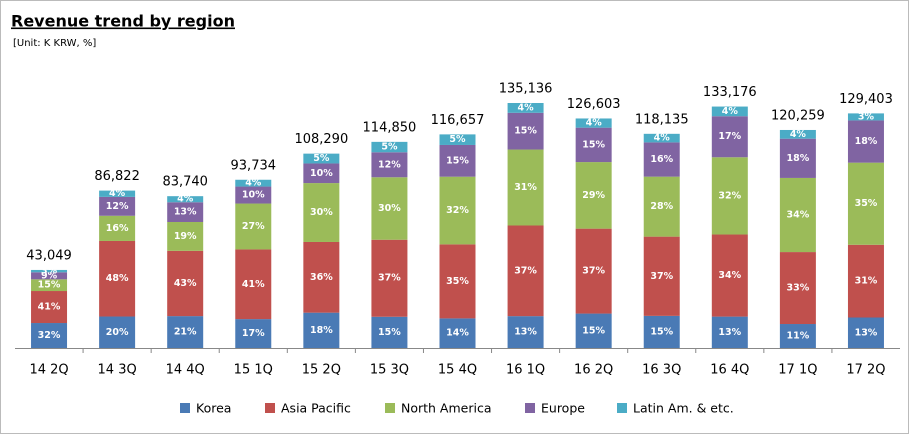  I want to click on segment-label: 48%, so click(117, 278).